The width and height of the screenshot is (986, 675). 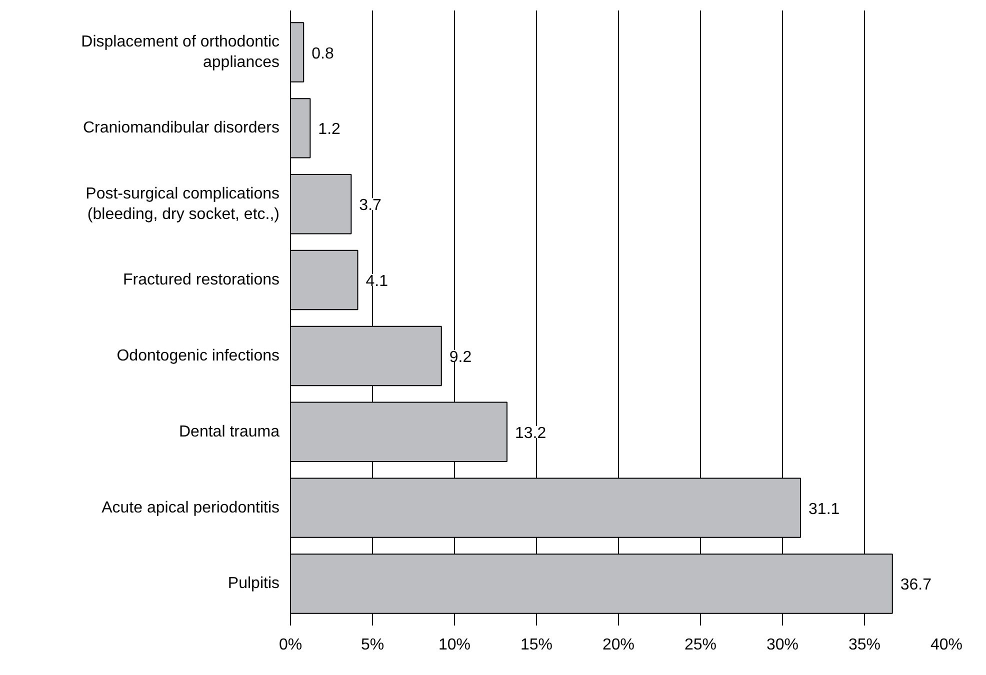 I want to click on data-label: 4.1, so click(x=377, y=281).